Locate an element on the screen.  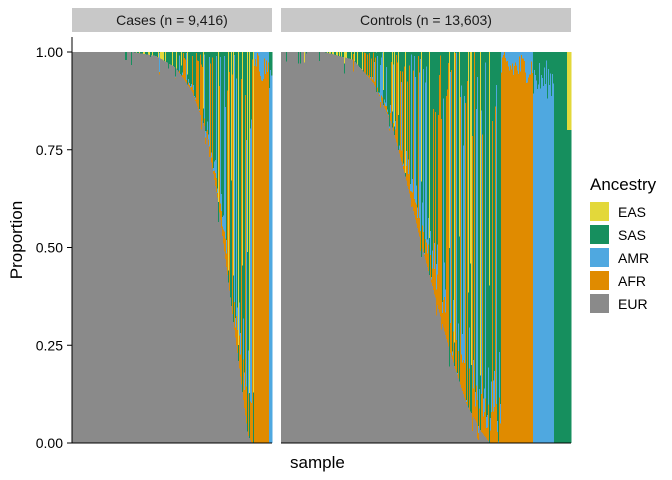
legend-key-amr is located at coordinates (599, 257).